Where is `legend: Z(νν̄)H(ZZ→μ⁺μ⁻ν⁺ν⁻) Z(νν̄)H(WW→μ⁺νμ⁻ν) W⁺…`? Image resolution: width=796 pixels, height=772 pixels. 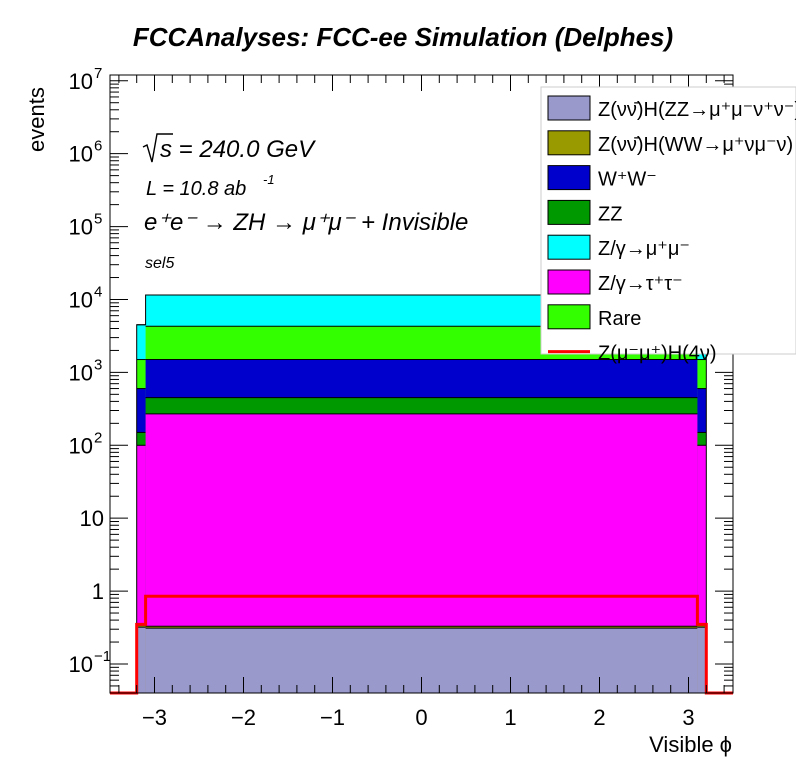 legend: Z(νν̄)H(ZZ→μ⁺μ⁻ν⁺ν⁻) Z(νν̄)H(WW→μ⁺νμ⁻ν) W⁺… is located at coordinates (668, 225).